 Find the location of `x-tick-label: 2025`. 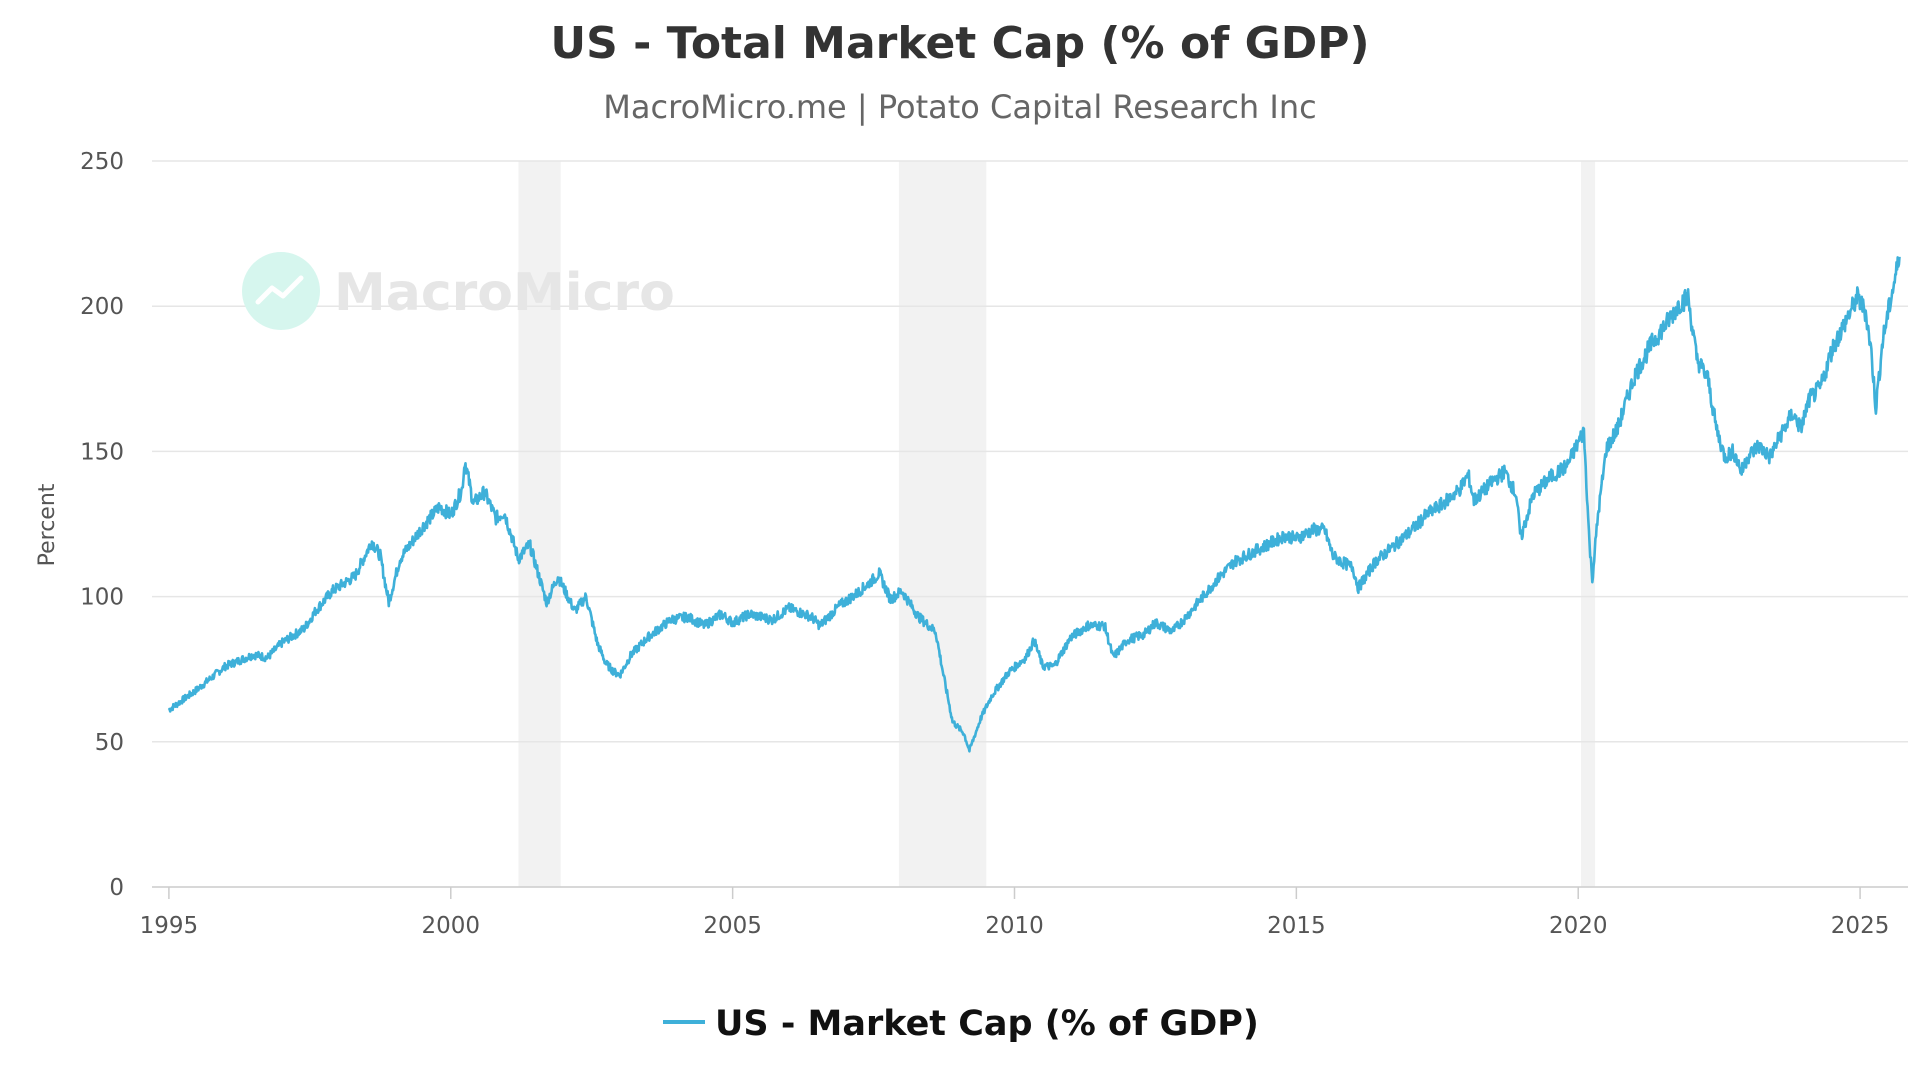

x-tick-label: 2025 is located at coordinates (1860, 926).